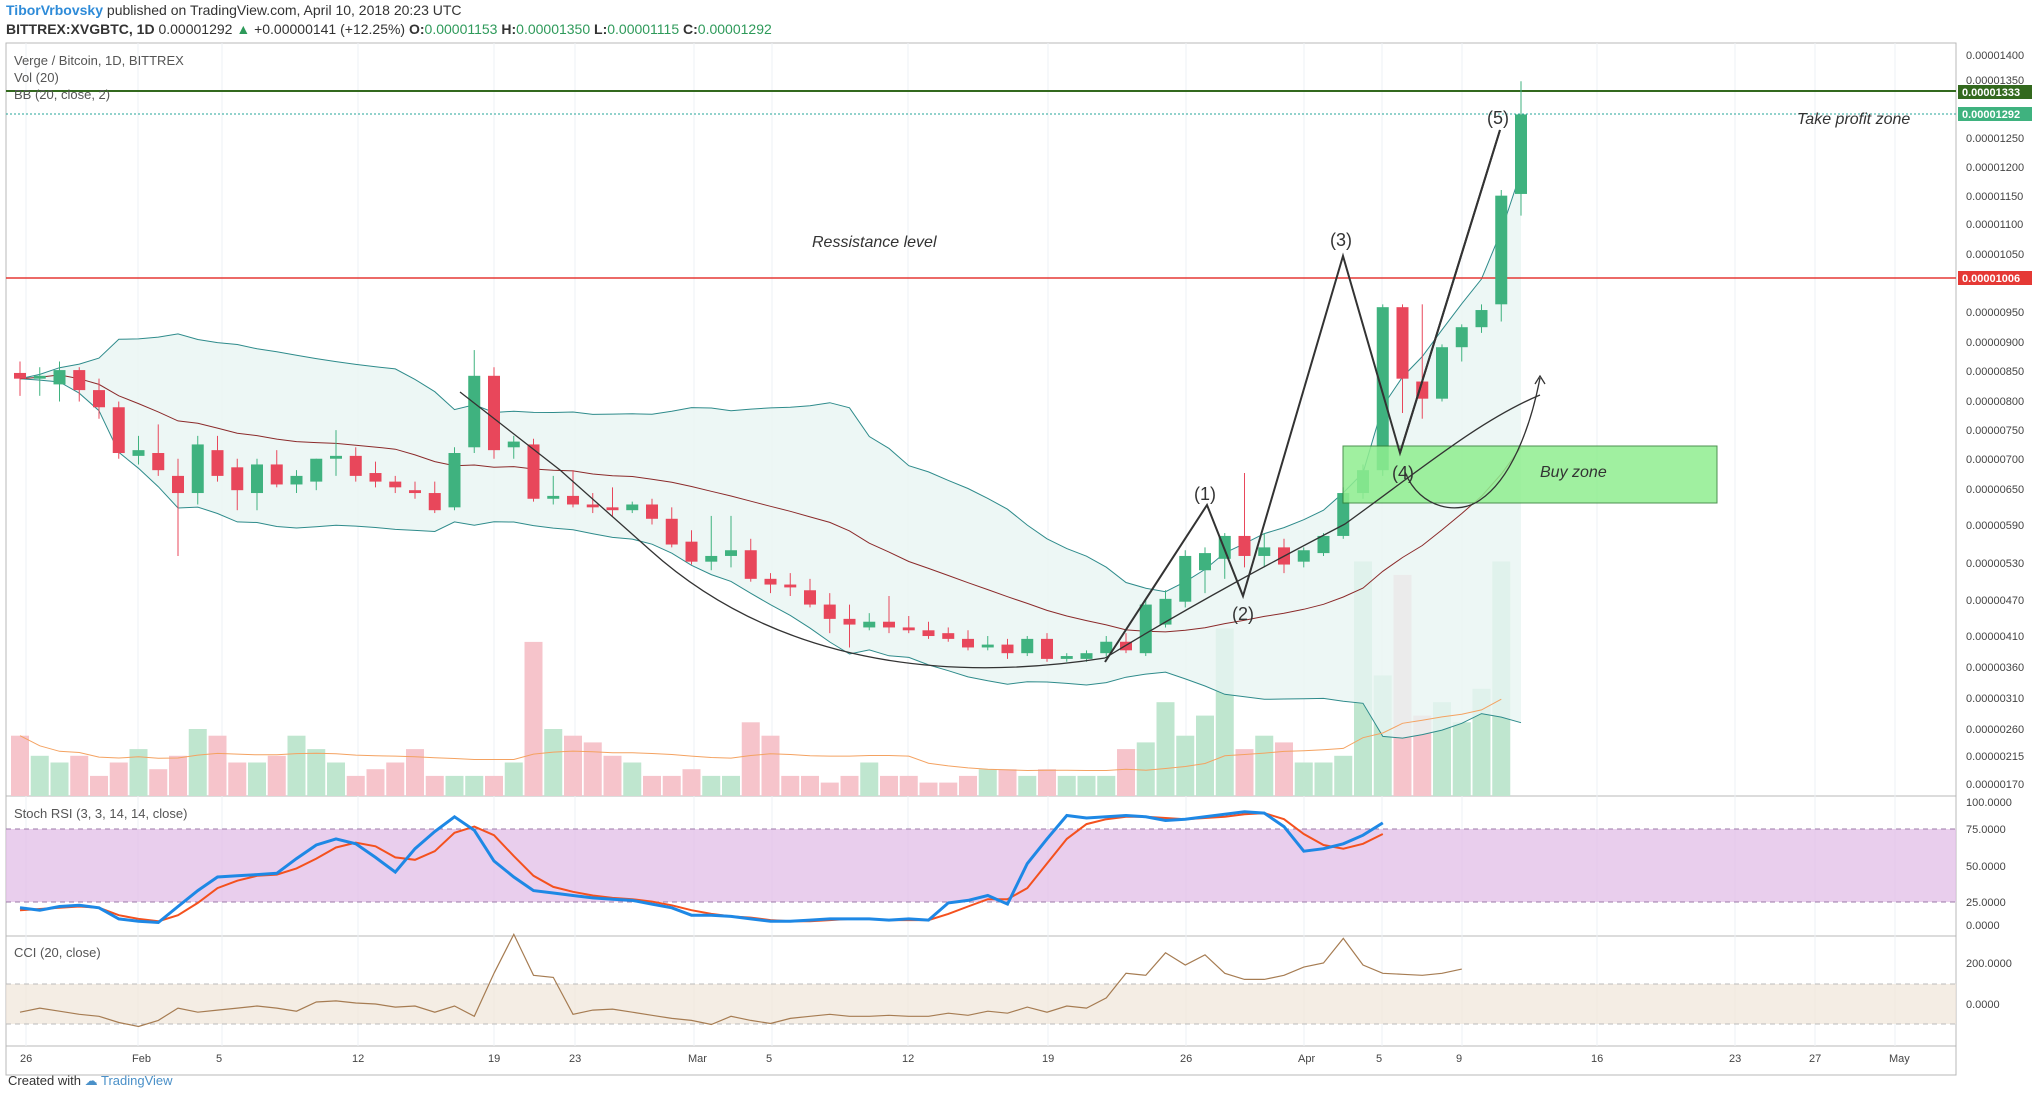  What do you see at coordinates (243, 29) in the screenshot?
I see `up-arrow-icon: ▲` at bounding box center [243, 29].